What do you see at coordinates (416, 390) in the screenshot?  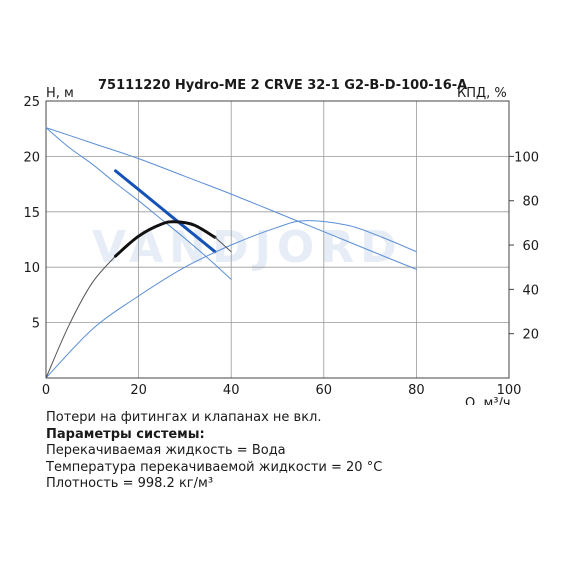 I see `x-tick-label-80: 80` at bounding box center [416, 390].